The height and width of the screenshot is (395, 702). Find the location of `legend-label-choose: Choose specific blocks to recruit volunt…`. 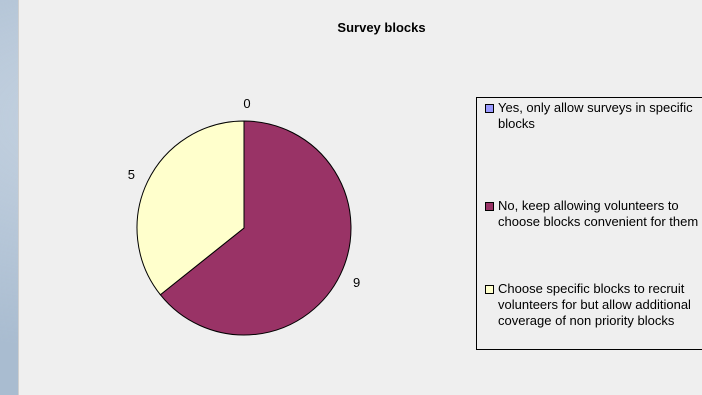

legend-label-choose: Choose specific blocks to recruit volunt… is located at coordinates (594, 304).